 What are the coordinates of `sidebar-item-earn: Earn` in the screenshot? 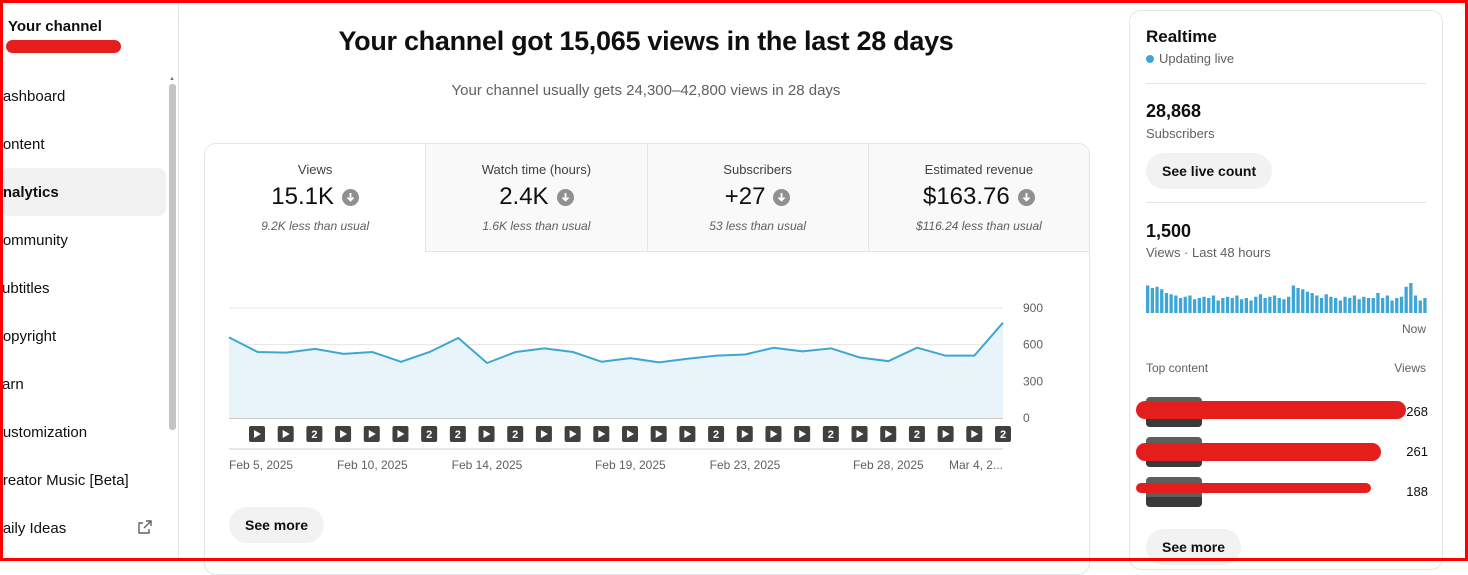 It's located at (83, 384).